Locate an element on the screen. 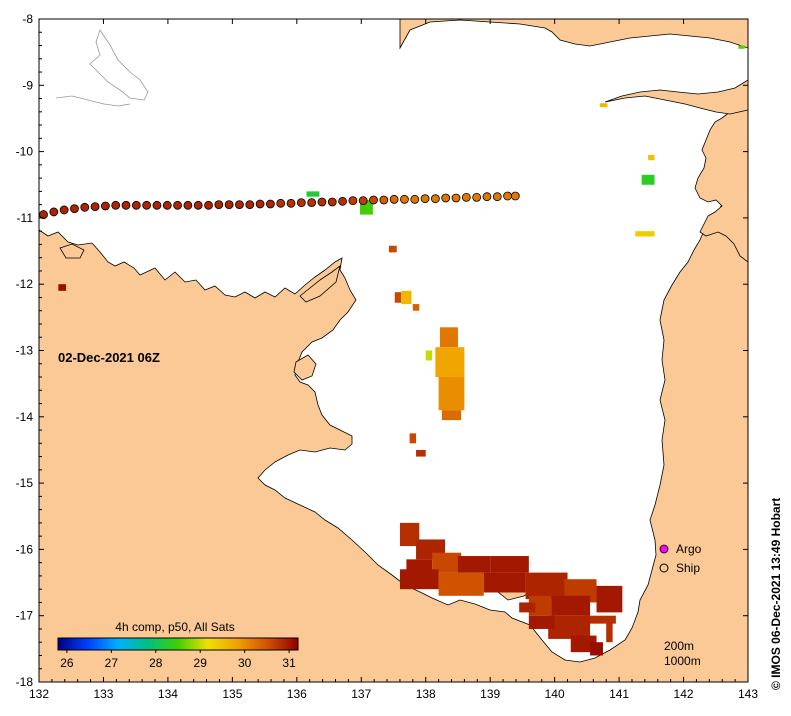 The width and height of the screenshot is (791, 716). x-tick-label: 135 is located at coordinates (232, 694).